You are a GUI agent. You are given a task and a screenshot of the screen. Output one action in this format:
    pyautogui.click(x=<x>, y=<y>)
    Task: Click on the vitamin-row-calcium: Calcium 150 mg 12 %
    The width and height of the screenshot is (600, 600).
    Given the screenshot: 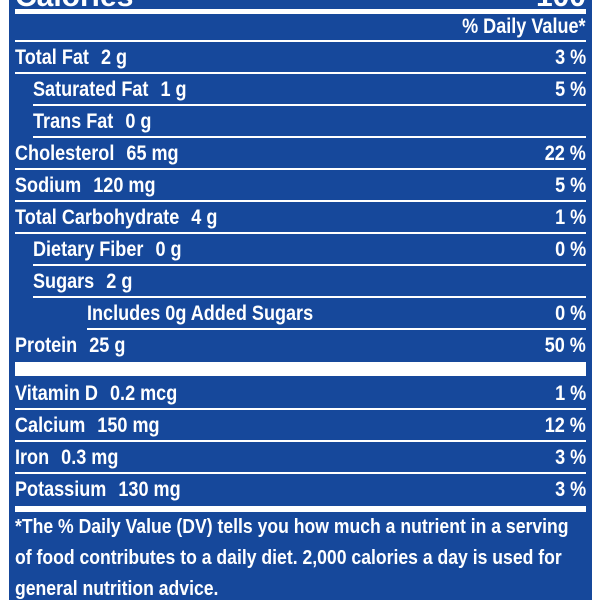 What is the action you would take?
    pyautogui.click(x=300, y=426)
    